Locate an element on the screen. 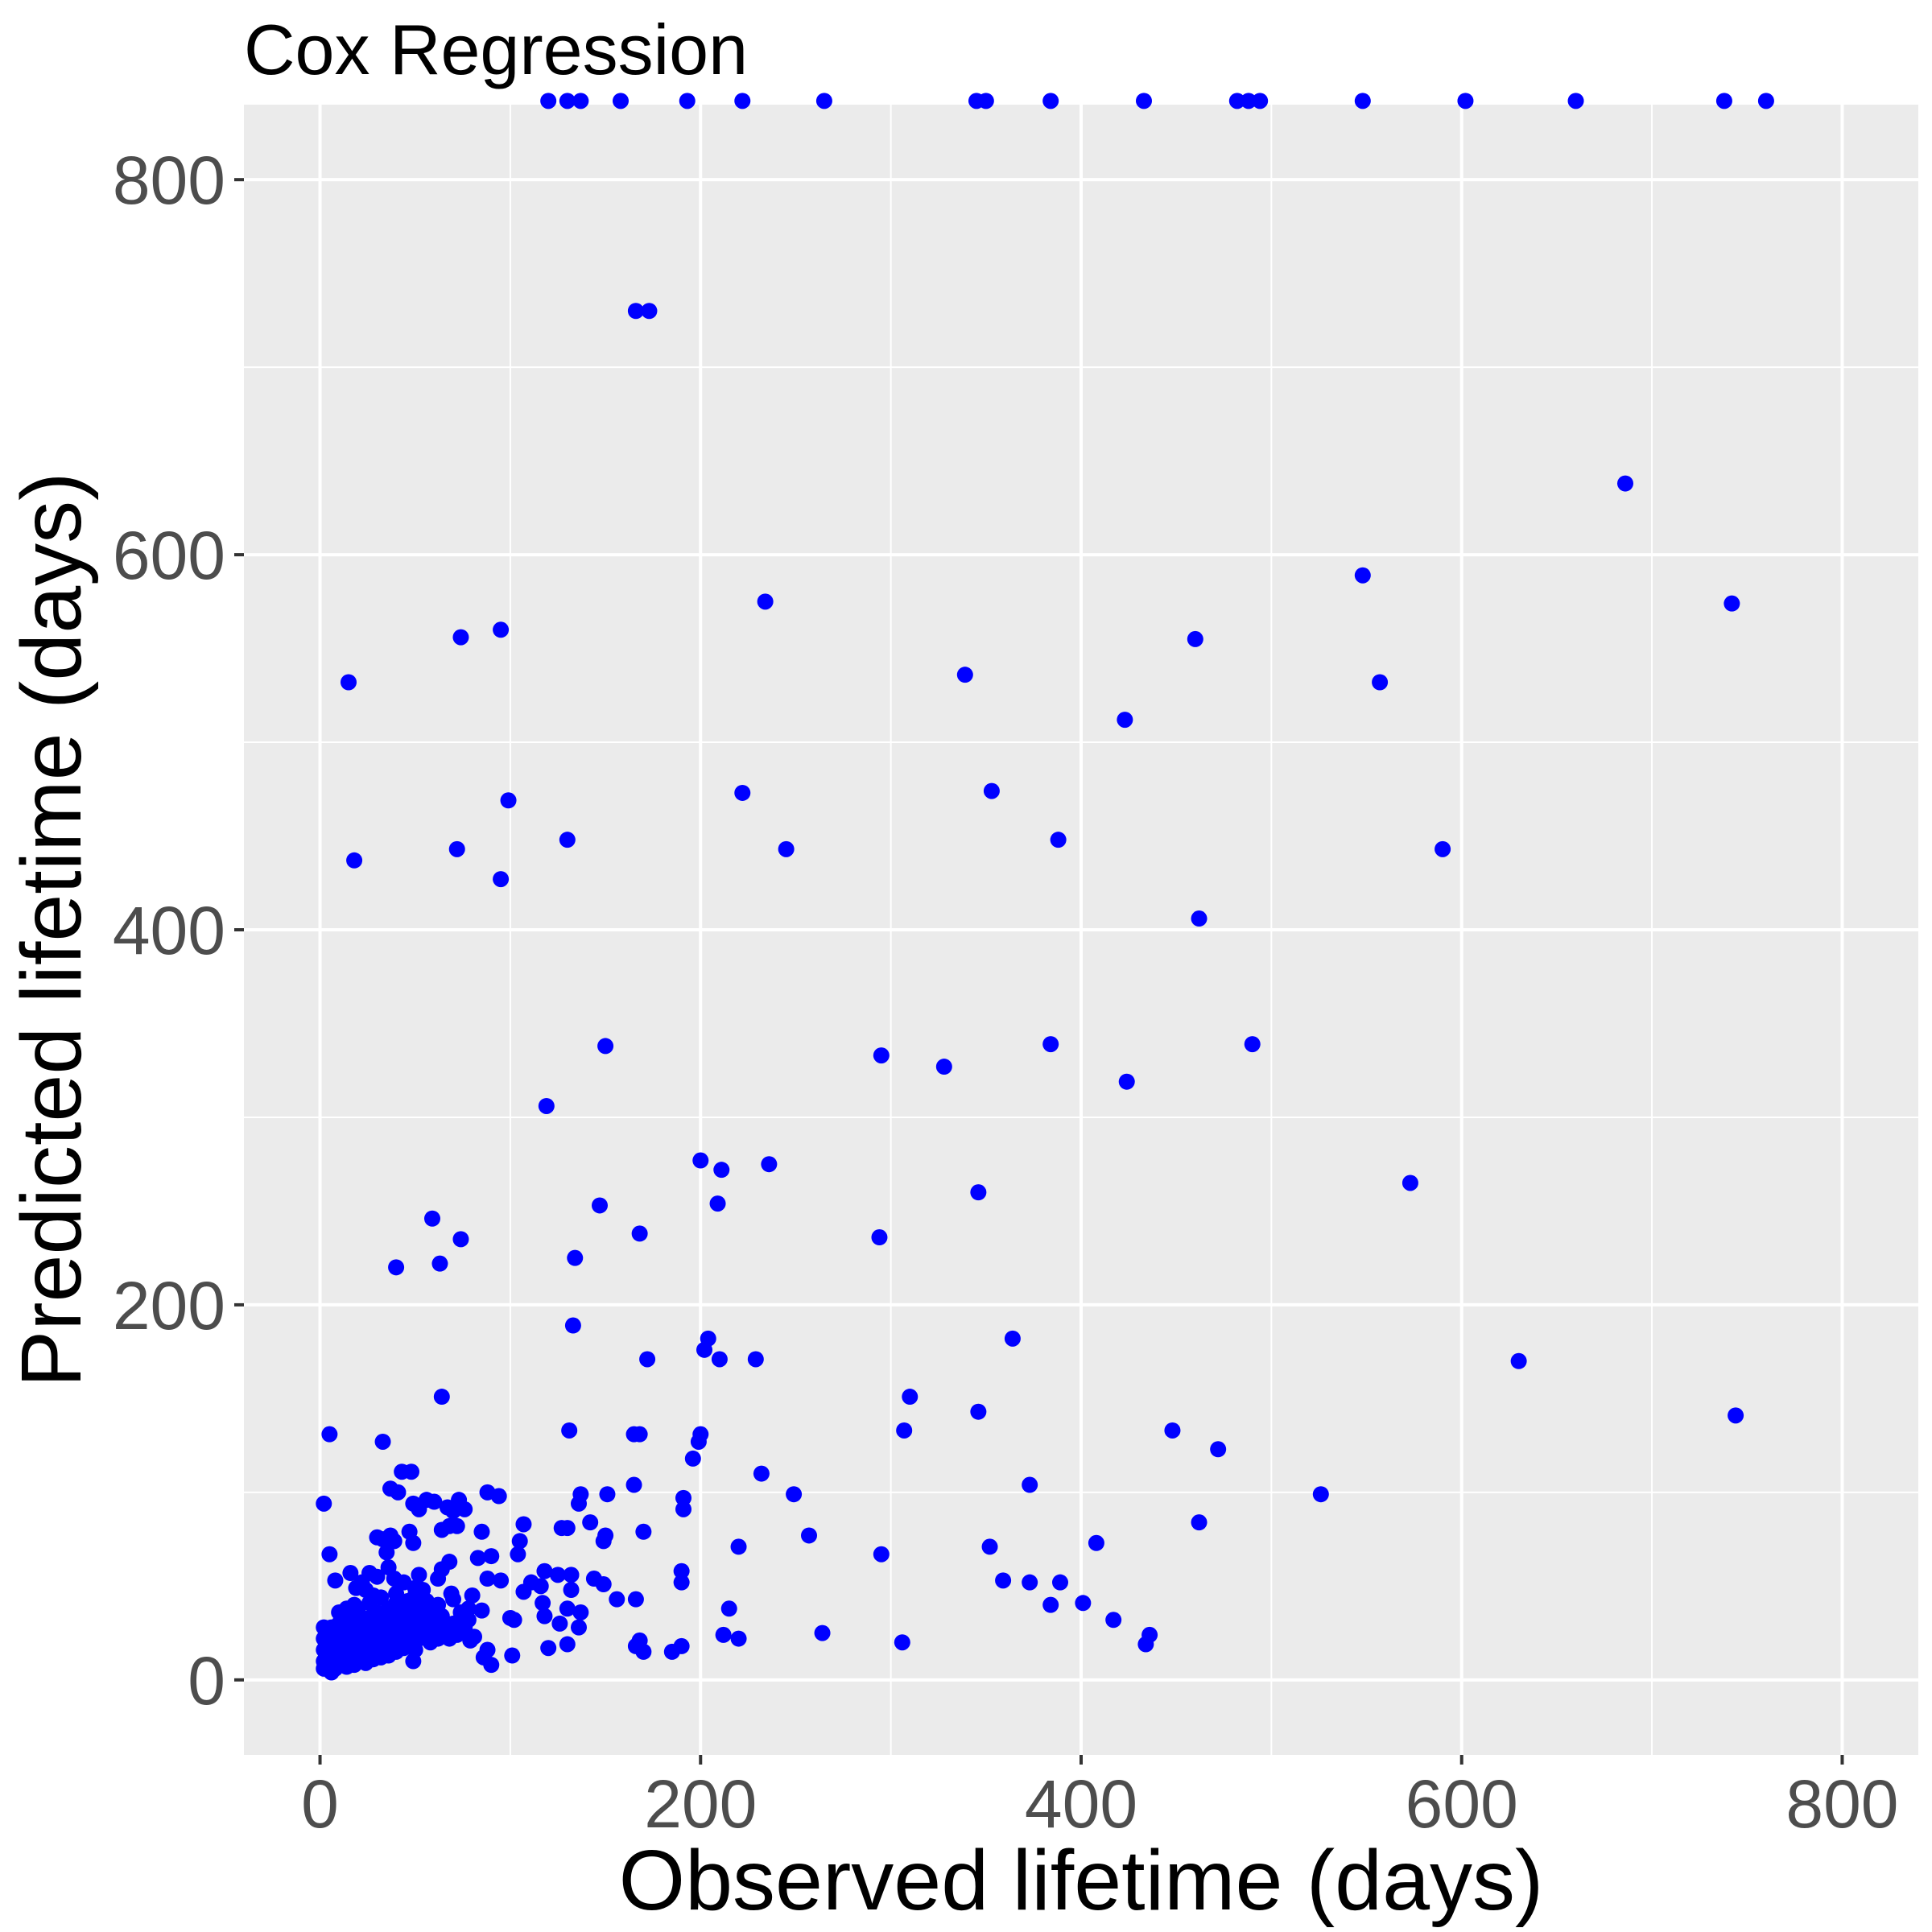 The width and height of the screenshot is (1932, 1932). x-tick-label: 800 is located at coordinates (1841, 1804).